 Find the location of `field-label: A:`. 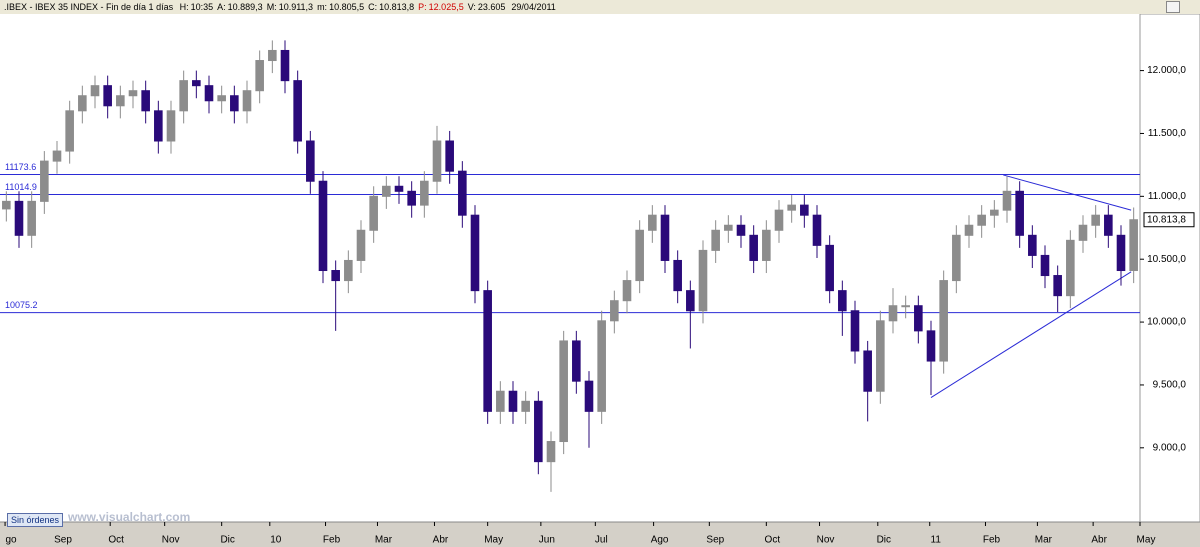

field-label: A: is located at coordinates (221, 7).